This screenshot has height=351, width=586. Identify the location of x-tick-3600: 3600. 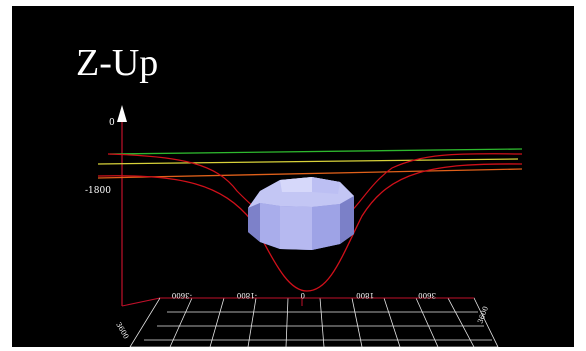
(427, 295).